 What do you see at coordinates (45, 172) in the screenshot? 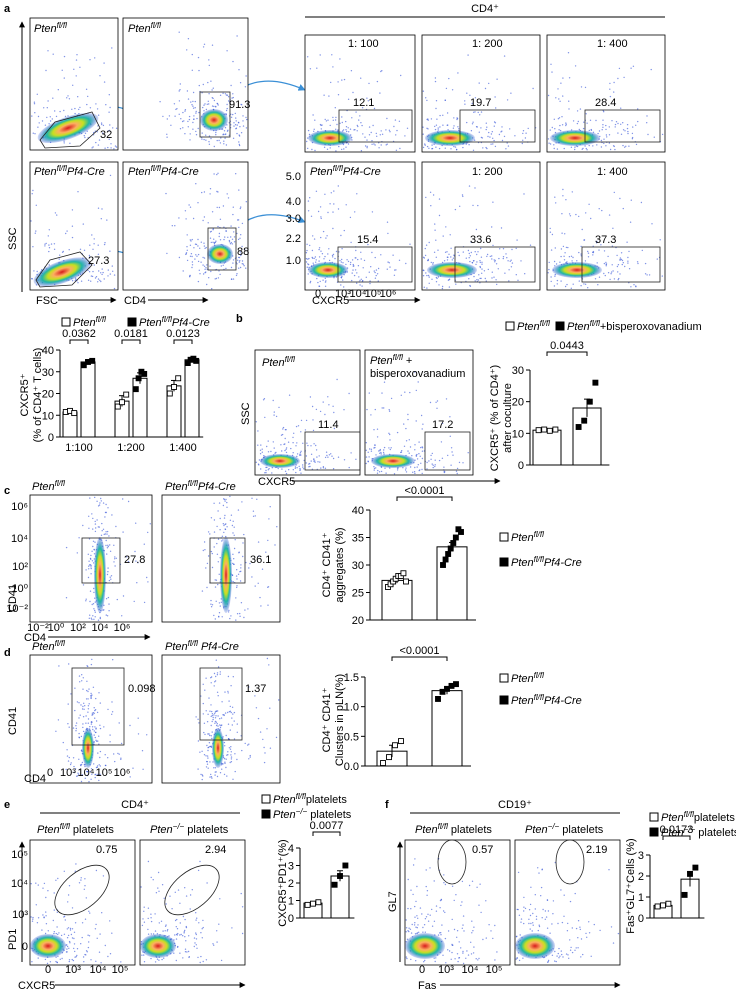
I see `text-part: Pten` at bounding box center [45, 172].